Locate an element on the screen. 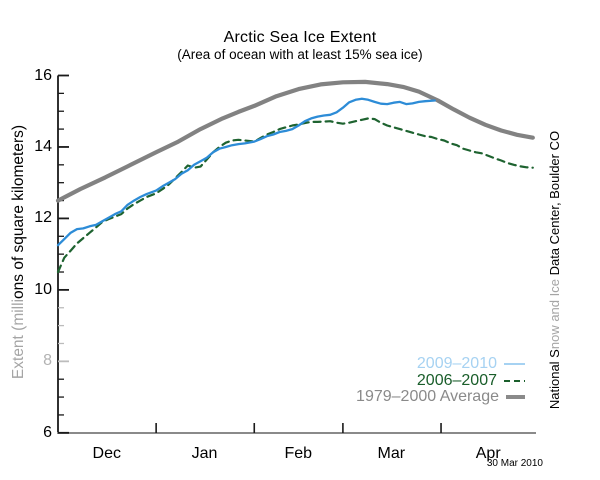 This screenshot has width=600, height=480. y-tick-label-12: 12 is located at coordinates (43, 218).